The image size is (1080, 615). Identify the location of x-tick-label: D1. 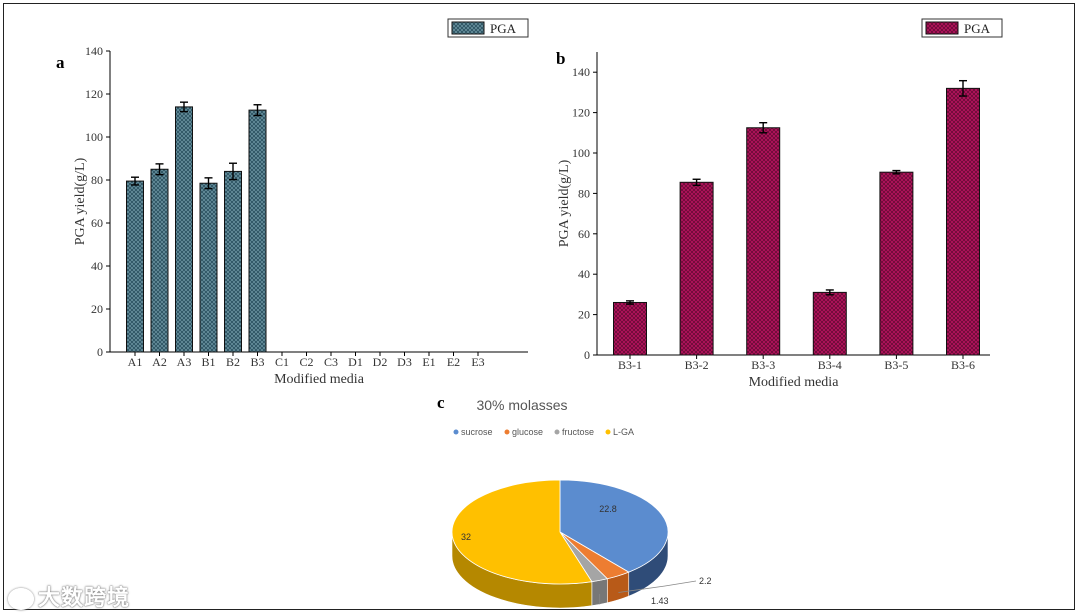
(355, 362).